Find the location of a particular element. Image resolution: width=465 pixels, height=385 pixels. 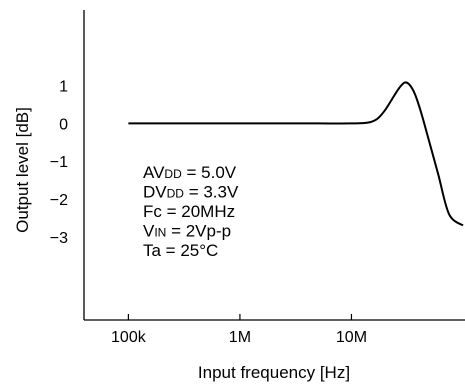

condition-line: Fc = 20MHz is located at coordinates (189, 211).